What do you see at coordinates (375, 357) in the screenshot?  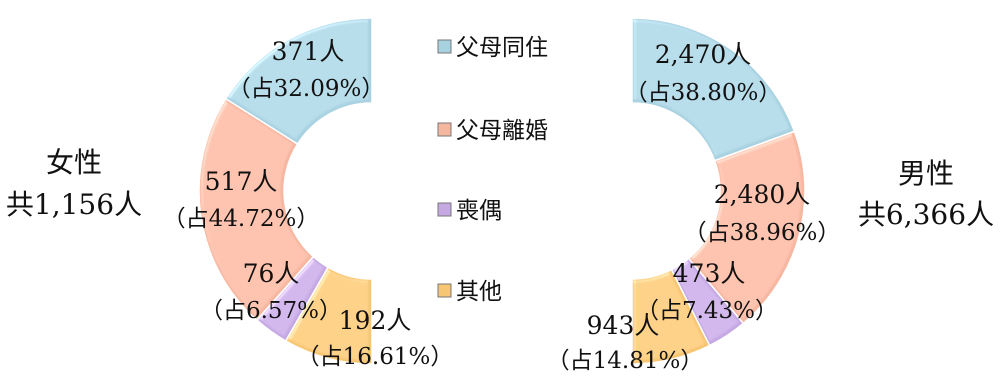 I see `female-label-percent-3: （占16.61%）` at bounding box center [375, 357].